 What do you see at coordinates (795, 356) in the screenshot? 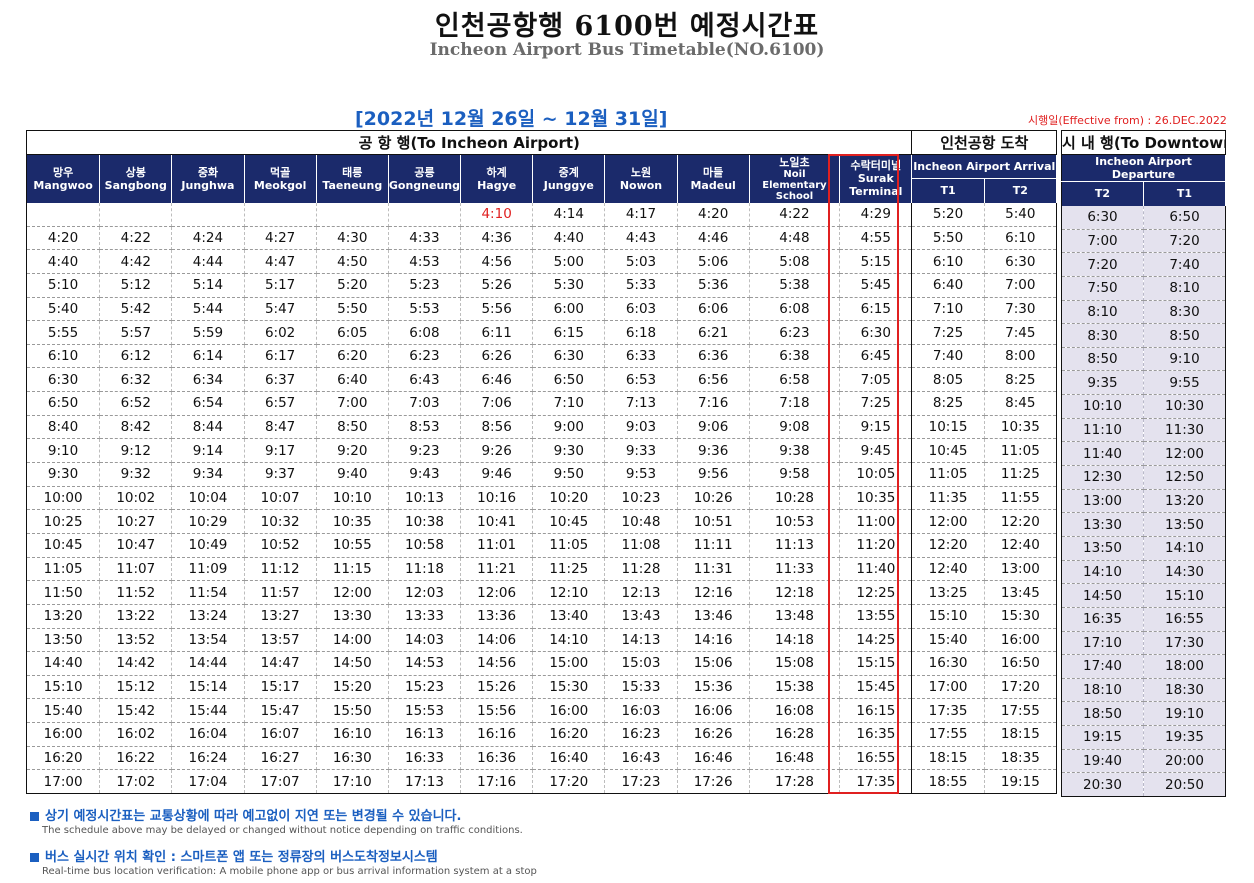
I see `time-cell: 6:38` at bounding box center [795, 356].